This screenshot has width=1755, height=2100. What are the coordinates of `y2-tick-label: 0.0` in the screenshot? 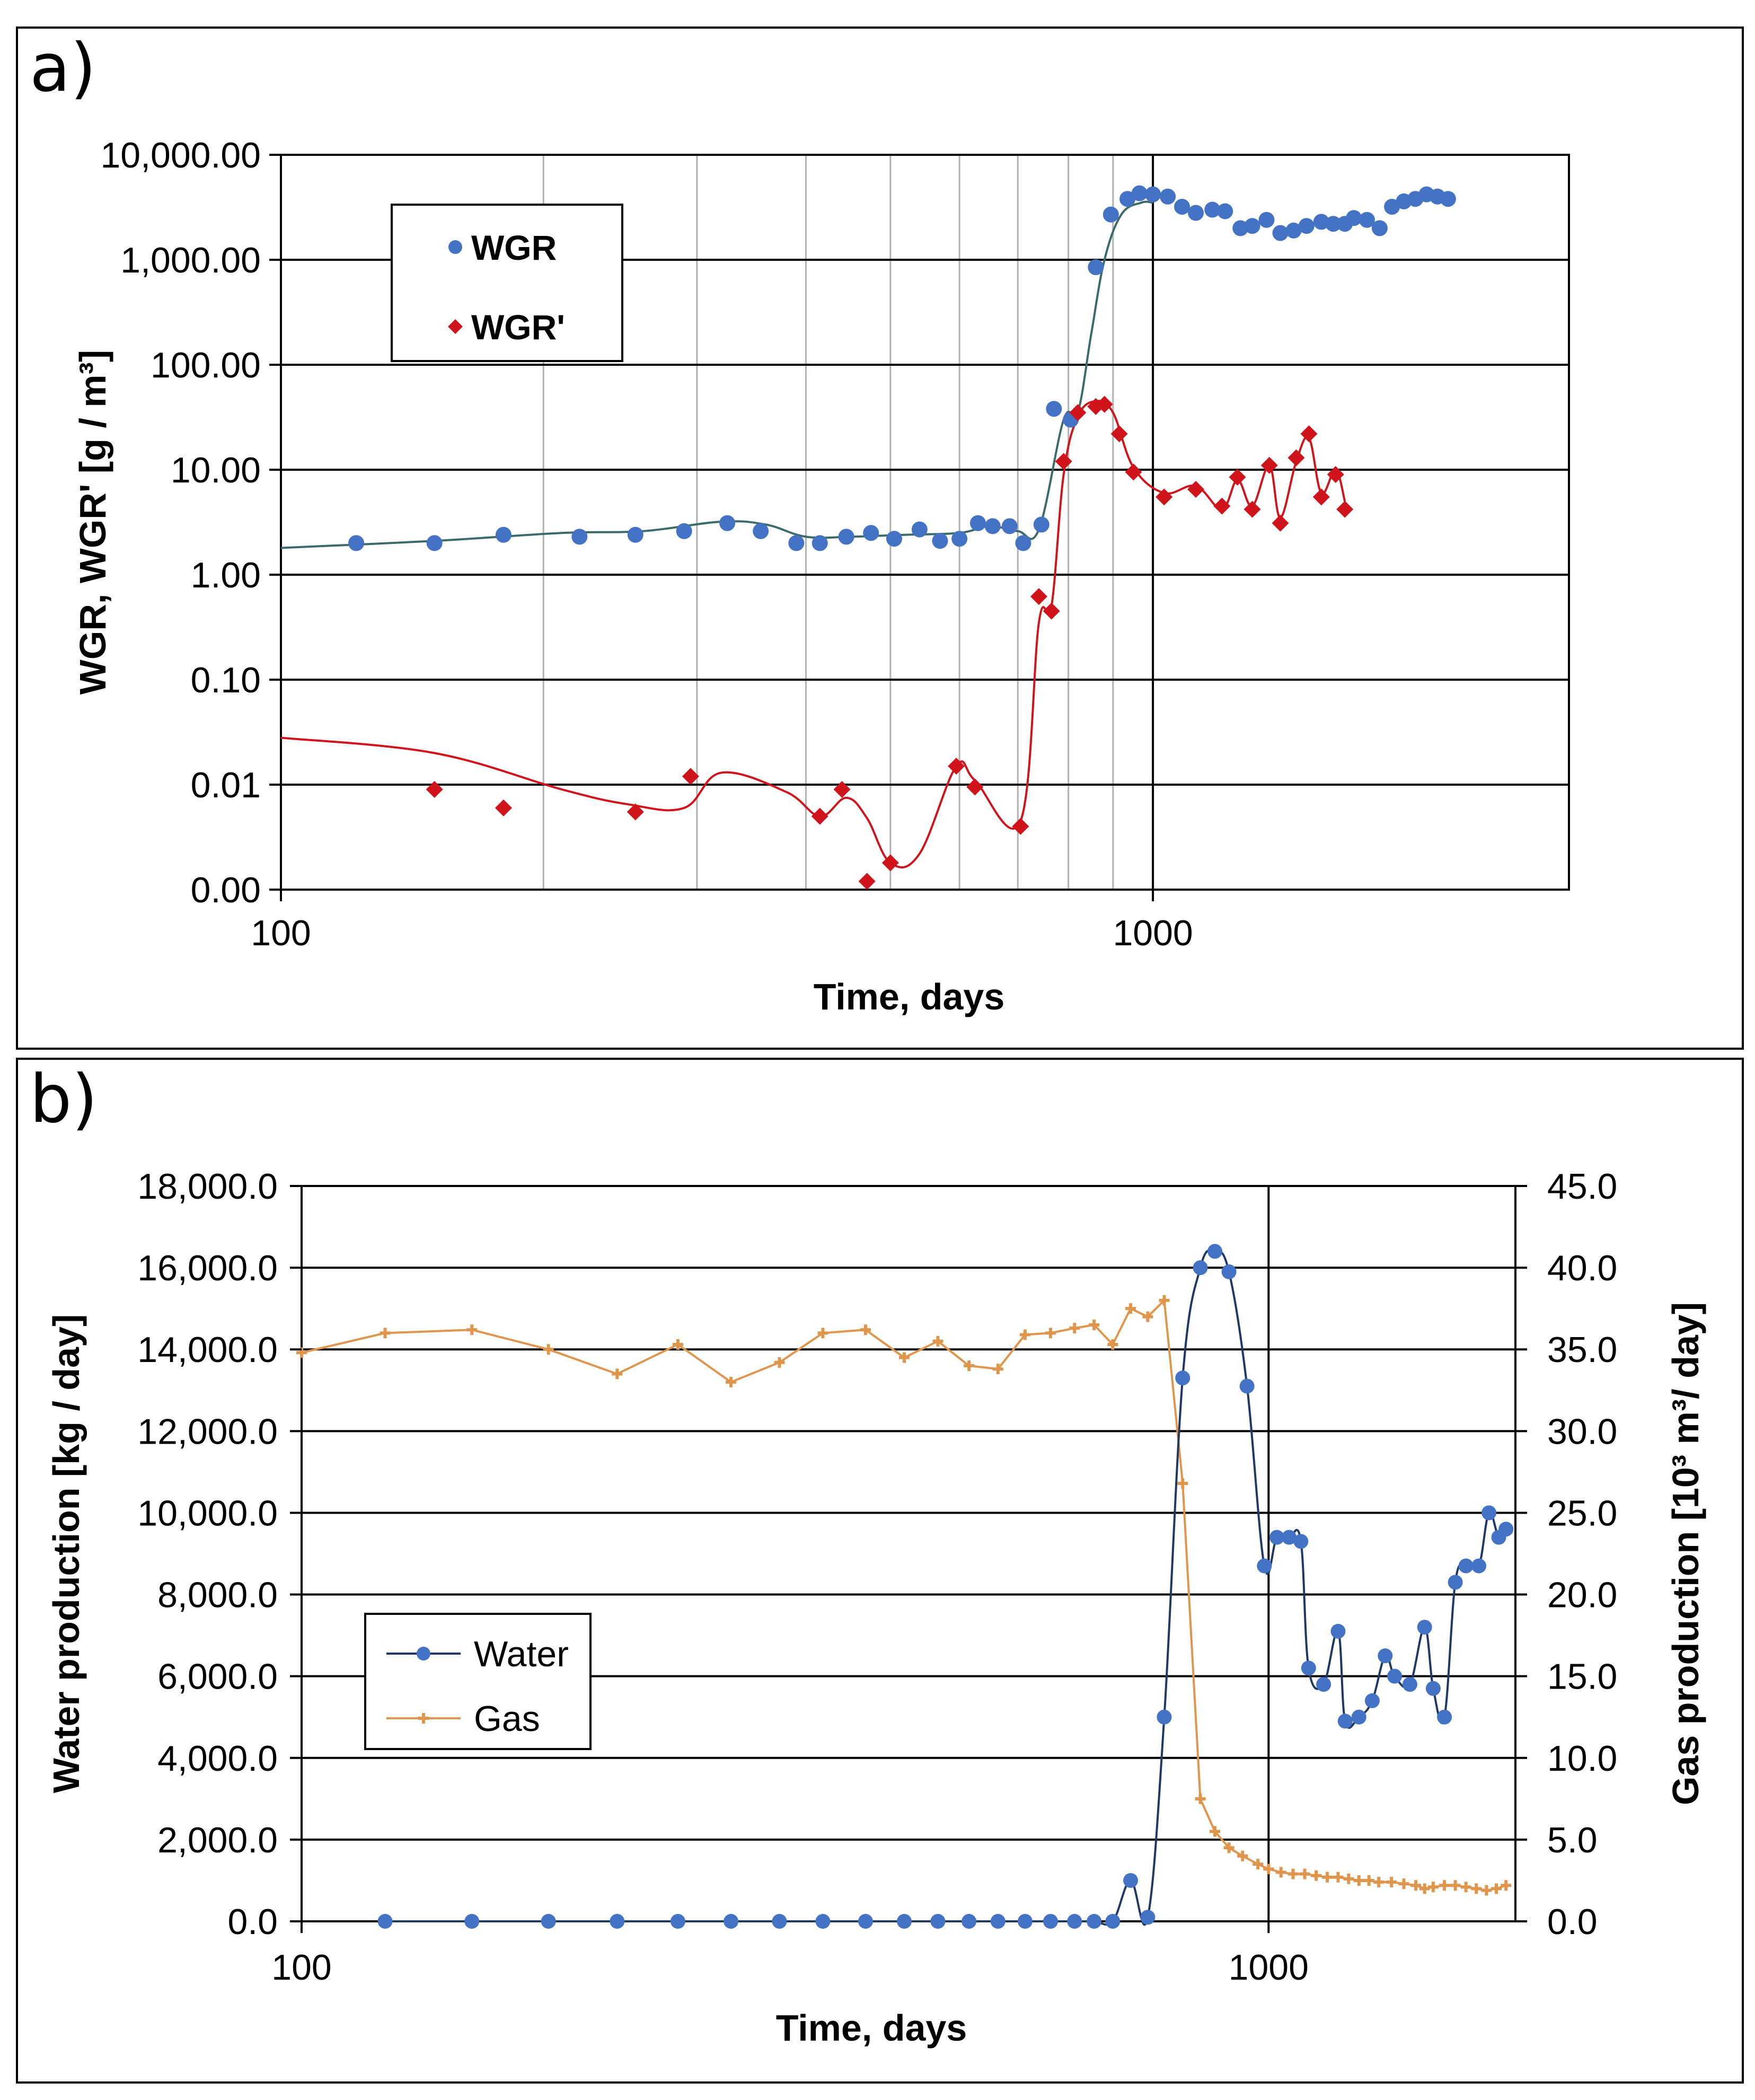 It's located at (1572, 1922).